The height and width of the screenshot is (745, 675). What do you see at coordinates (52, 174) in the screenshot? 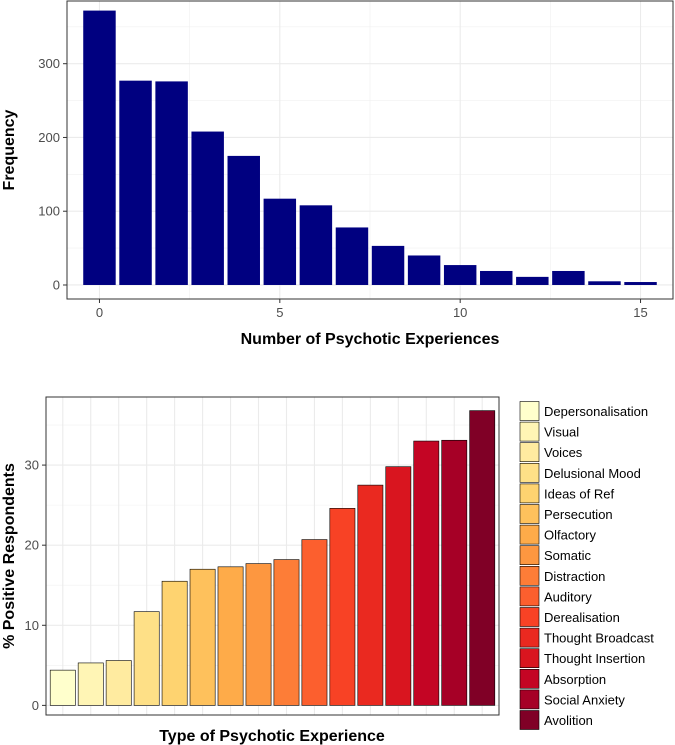
I see `chart1-y-axis: 0 100 200 300` at bounding box center [52, 174].